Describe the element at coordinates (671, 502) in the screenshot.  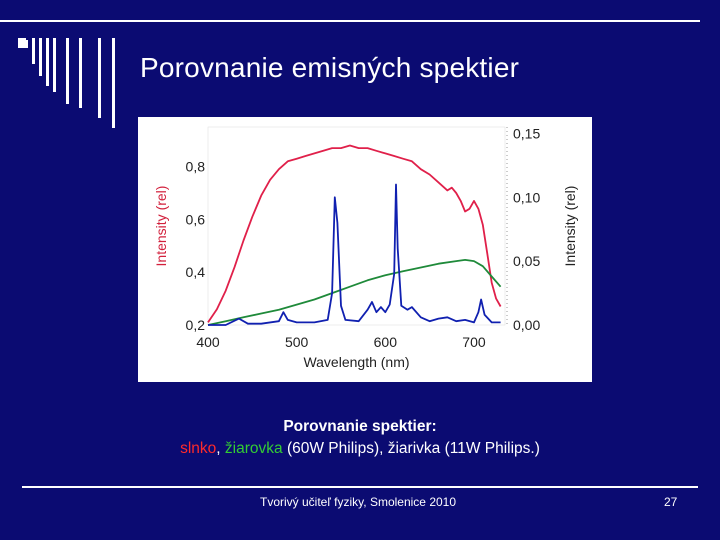
I see `page-number: 27` at that location.